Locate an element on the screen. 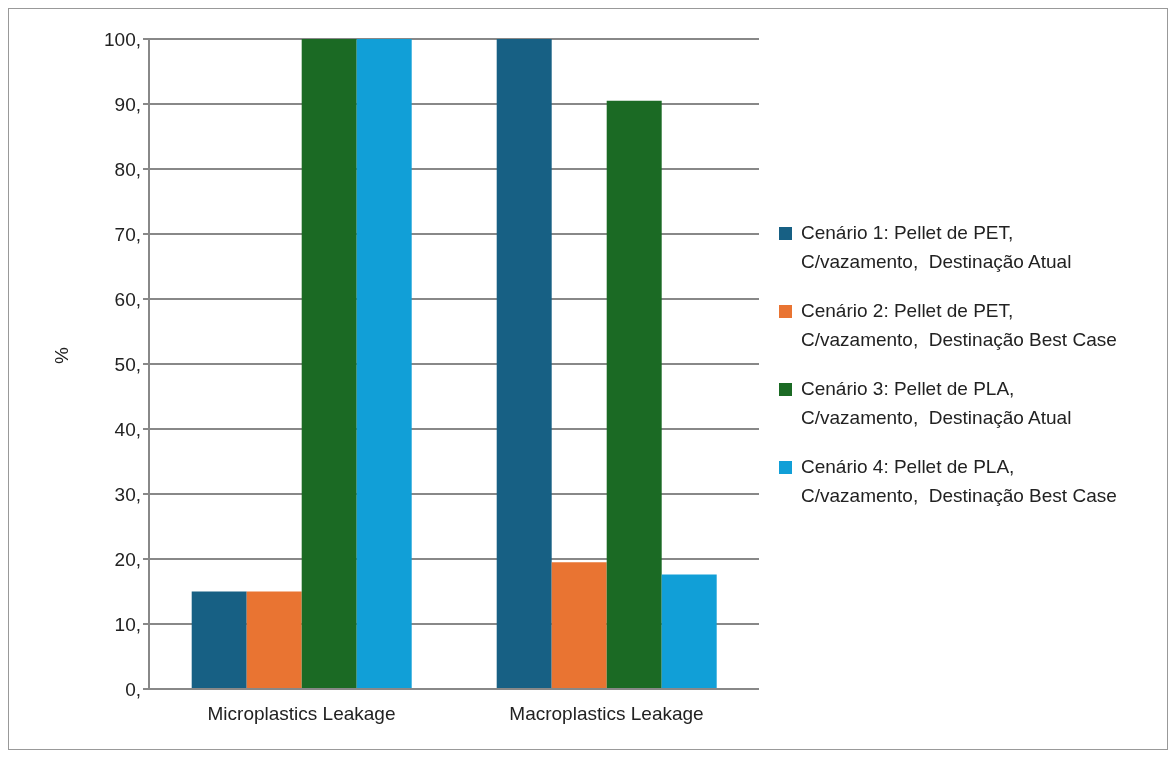 Image resolution: width=1172 pixels, height=758 pixels. y-tick-label: 100, is located at coordinates (122, 39).